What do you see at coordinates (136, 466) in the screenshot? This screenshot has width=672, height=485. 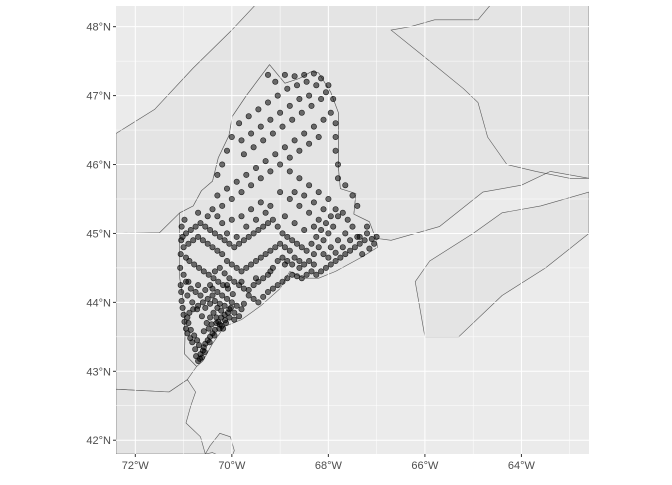 I see `x-tick-label: 72°W` at bounding box center [136, 466].